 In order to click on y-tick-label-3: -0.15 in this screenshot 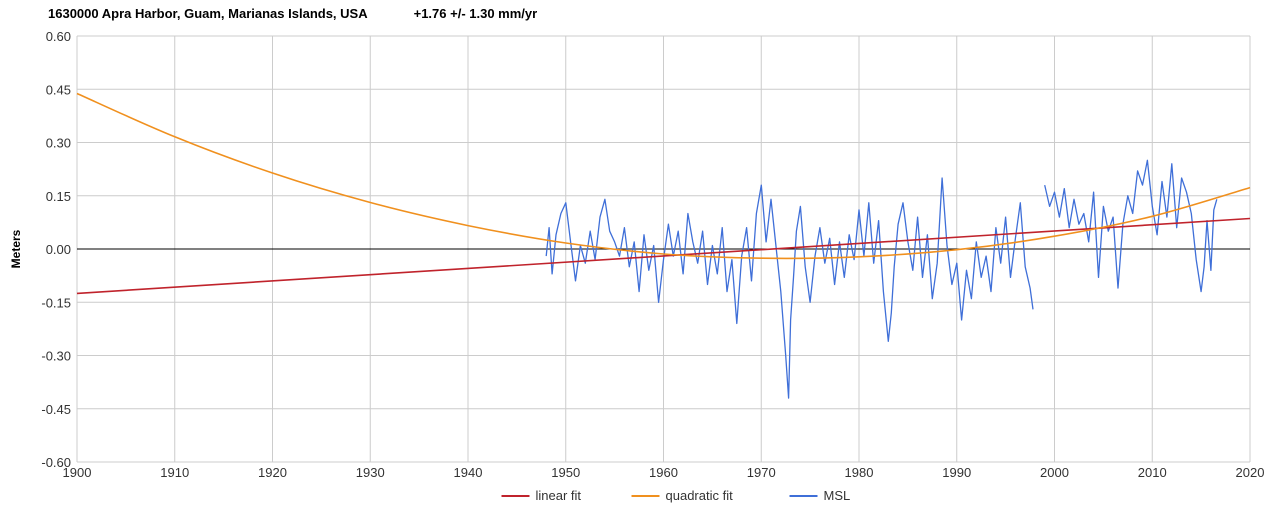, I will do `click(56, 302)`.